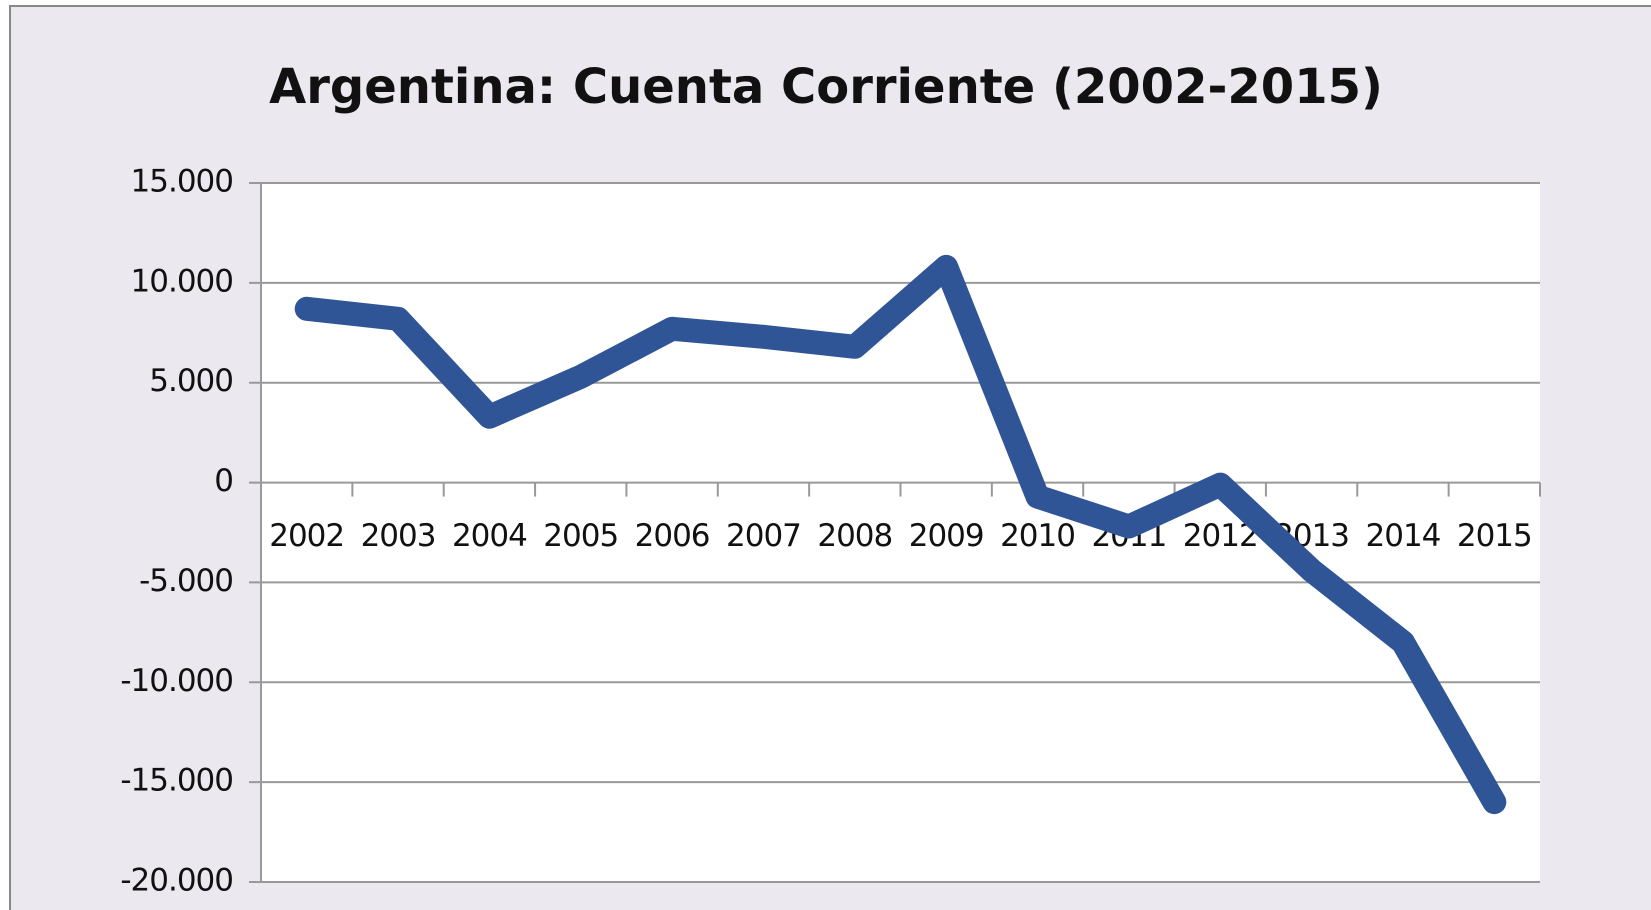  I want to click on x-tick-label: 2004, so click(489, 536).